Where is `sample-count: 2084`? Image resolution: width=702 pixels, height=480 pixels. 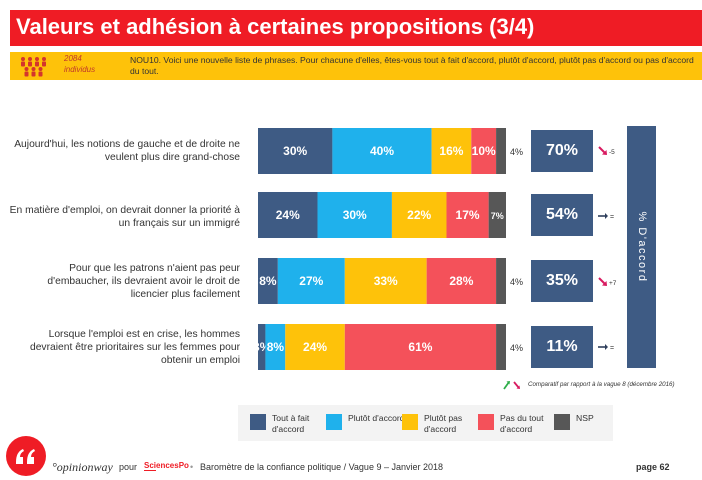
sample-count: 2084 is located at coordinates (73, 58).